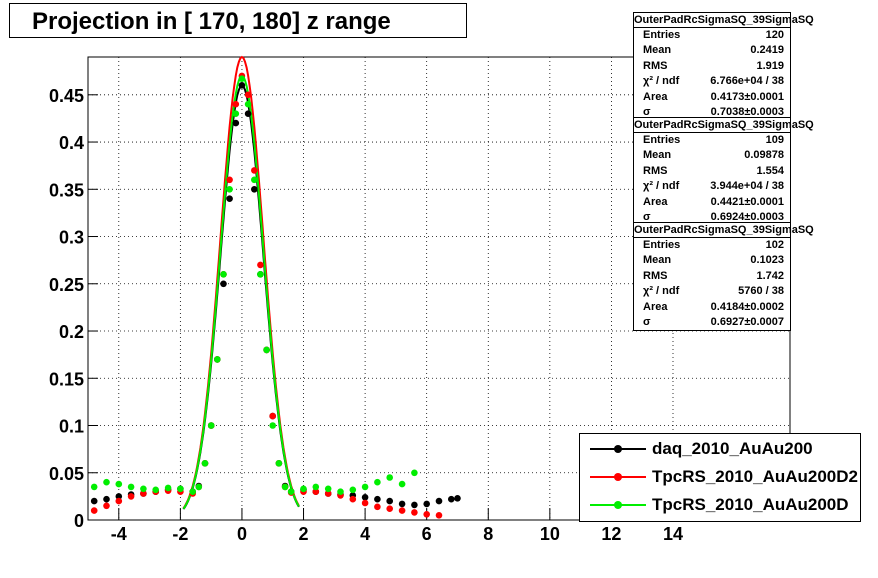 The height and width of the screenshot is (578, 878). What do you see at coordinates (71, 143) in the screenshot?
I see `y-tick-label: 0.4` at bounding box center [71, 143].